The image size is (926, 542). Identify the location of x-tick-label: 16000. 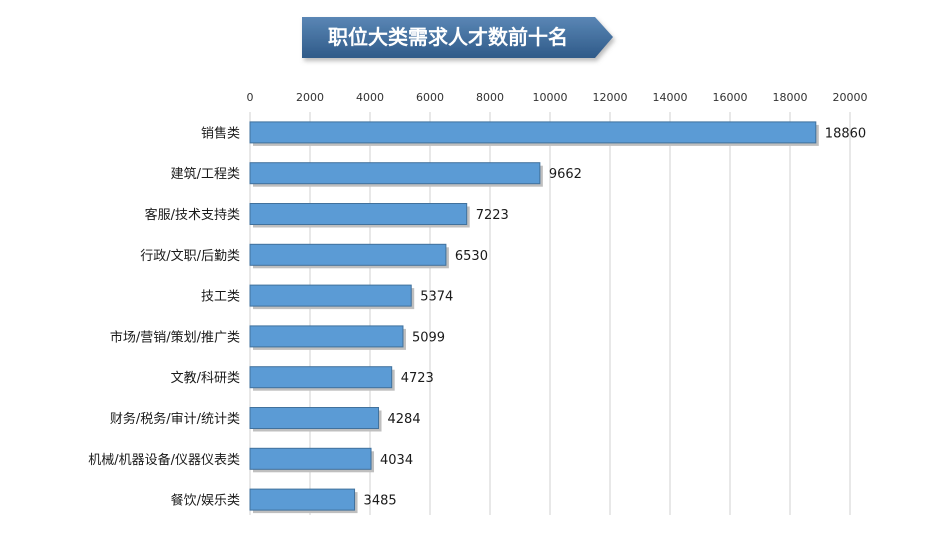
(730, 97).